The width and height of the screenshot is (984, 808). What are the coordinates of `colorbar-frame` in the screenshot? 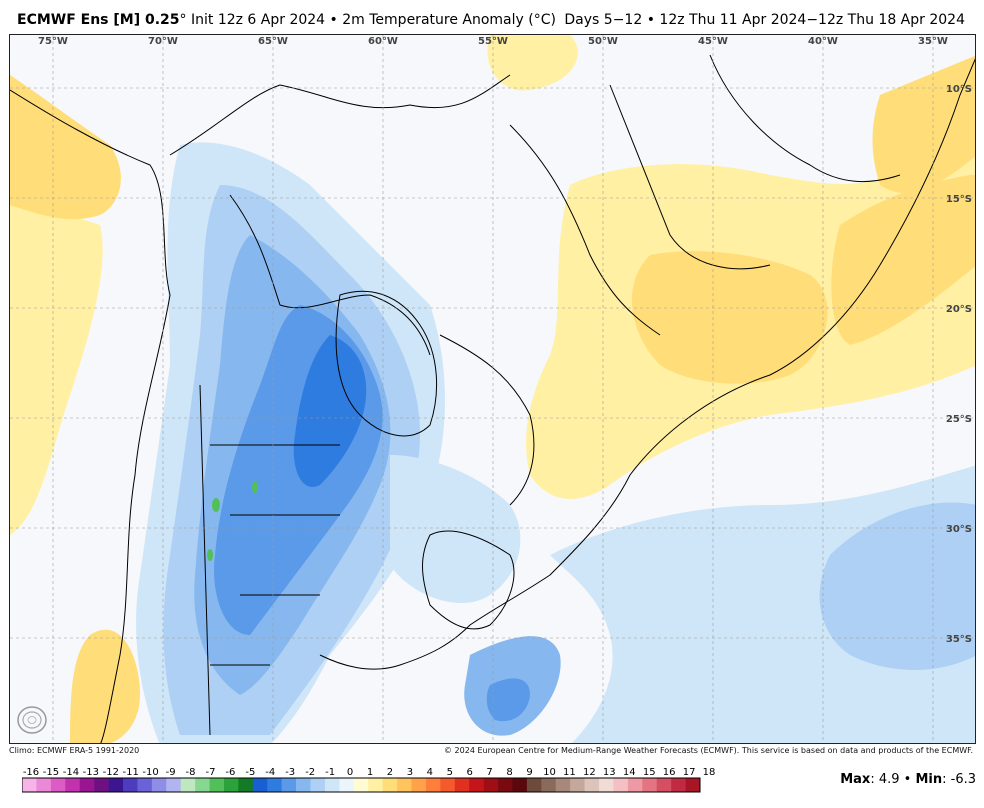 It's located at (361, 785).